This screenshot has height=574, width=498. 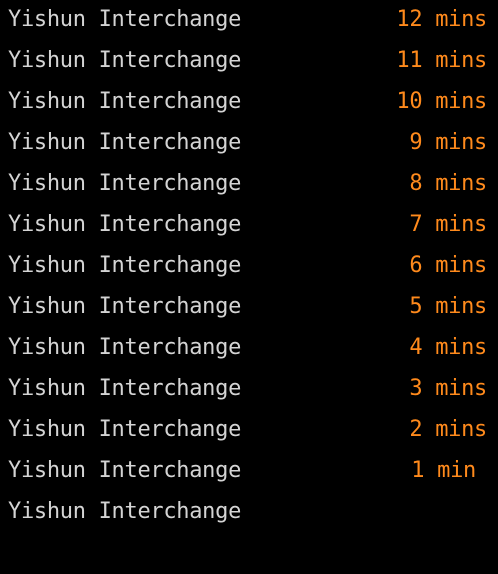 What do you see at coordinates (249, 307) in the screenshot?
I see `arrival-row: Yishun Interchange 5 mins` at bounding box center [249, 307].